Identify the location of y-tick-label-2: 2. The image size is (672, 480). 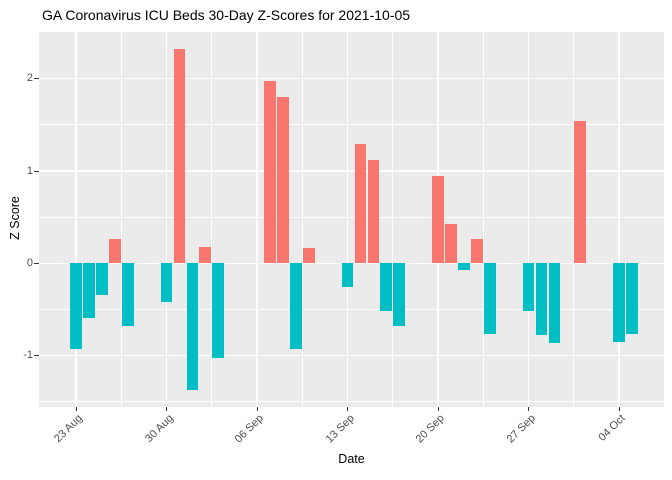
(29, 78).